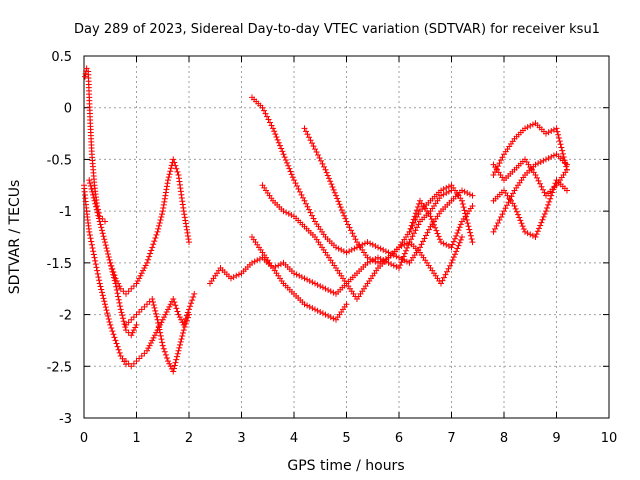 The height and width of the screenshot is (480, 640). Describe the element at coordinates (59, 367) in the screenshot. I see `y-tick-label: -2.5` at that location.